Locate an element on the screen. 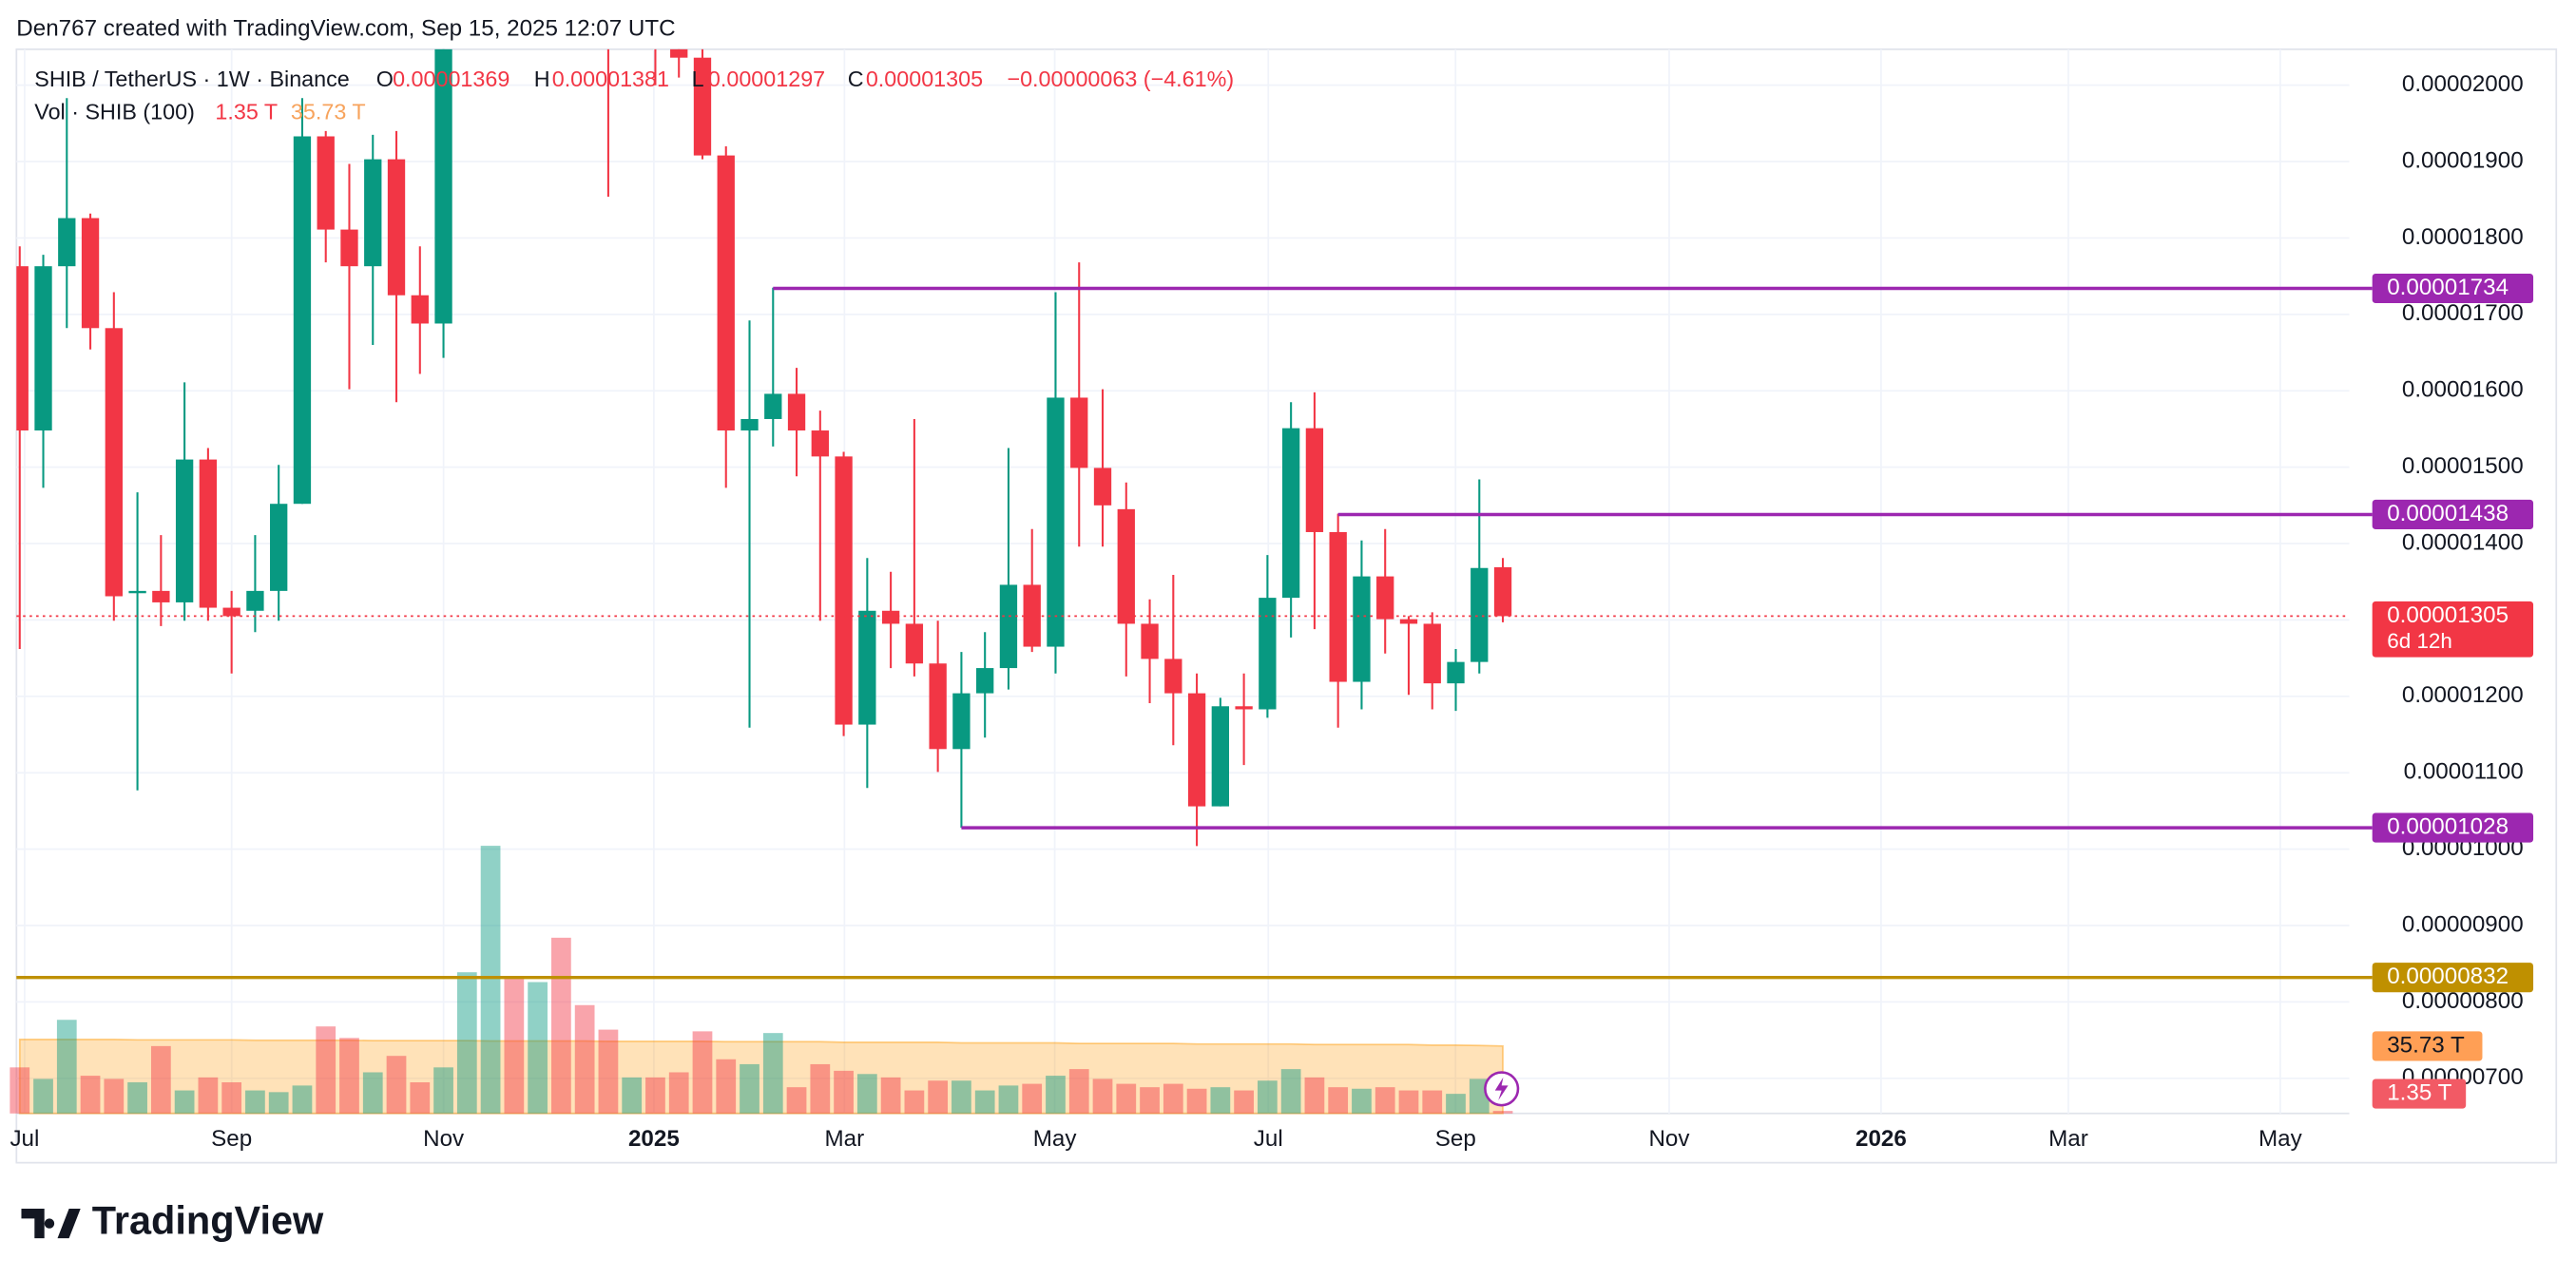 The image size is (2576, 1279). y-tick-label: 0.00001600 is located at coordinates (2463, 390).